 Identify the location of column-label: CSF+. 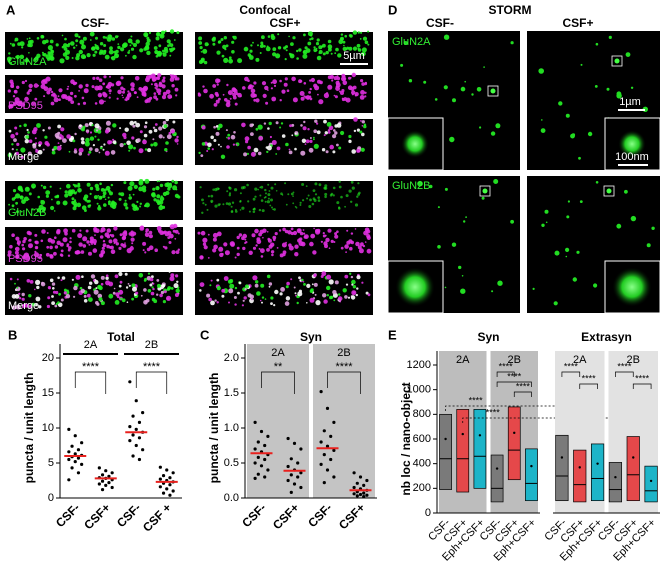
(284, 23).